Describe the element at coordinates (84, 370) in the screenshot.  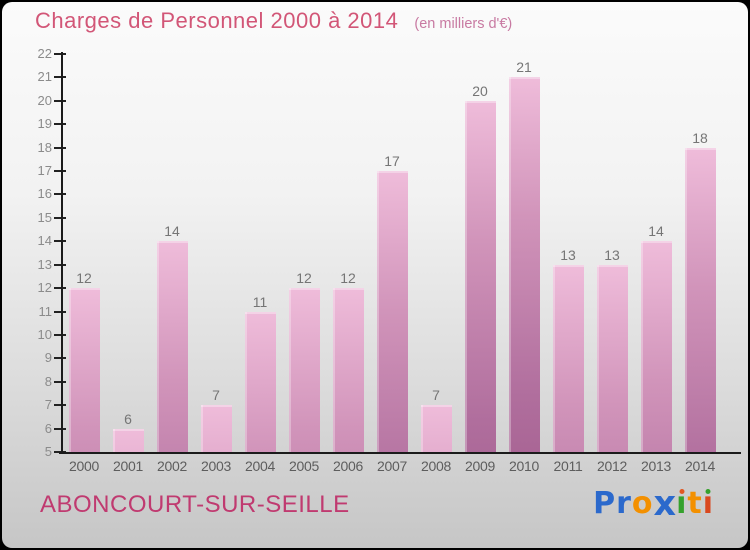
I see `bar-2000` at that location.